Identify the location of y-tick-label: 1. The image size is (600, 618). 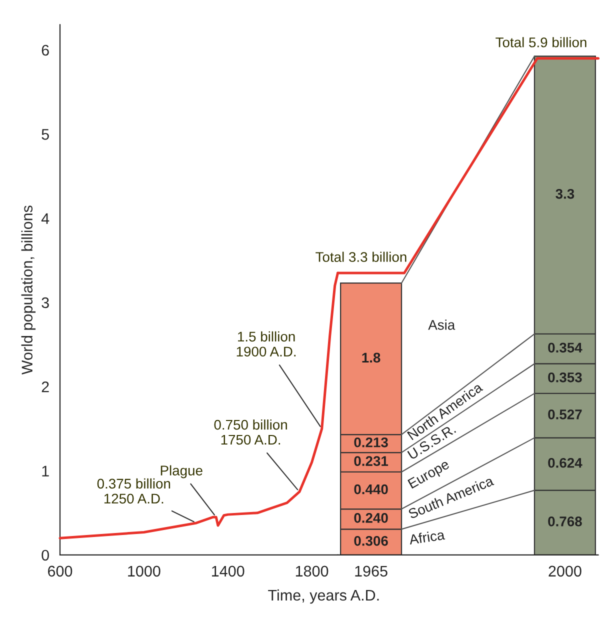
(45, 471).